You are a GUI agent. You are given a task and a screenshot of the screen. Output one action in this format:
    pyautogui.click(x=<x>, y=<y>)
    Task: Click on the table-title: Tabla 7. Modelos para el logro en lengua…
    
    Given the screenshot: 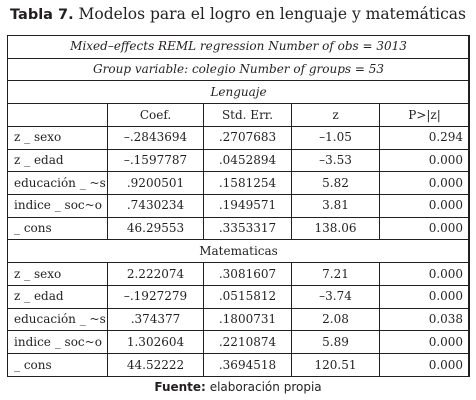 What is the action you would take?
    pyautogui.click(x=238, y=15)
    